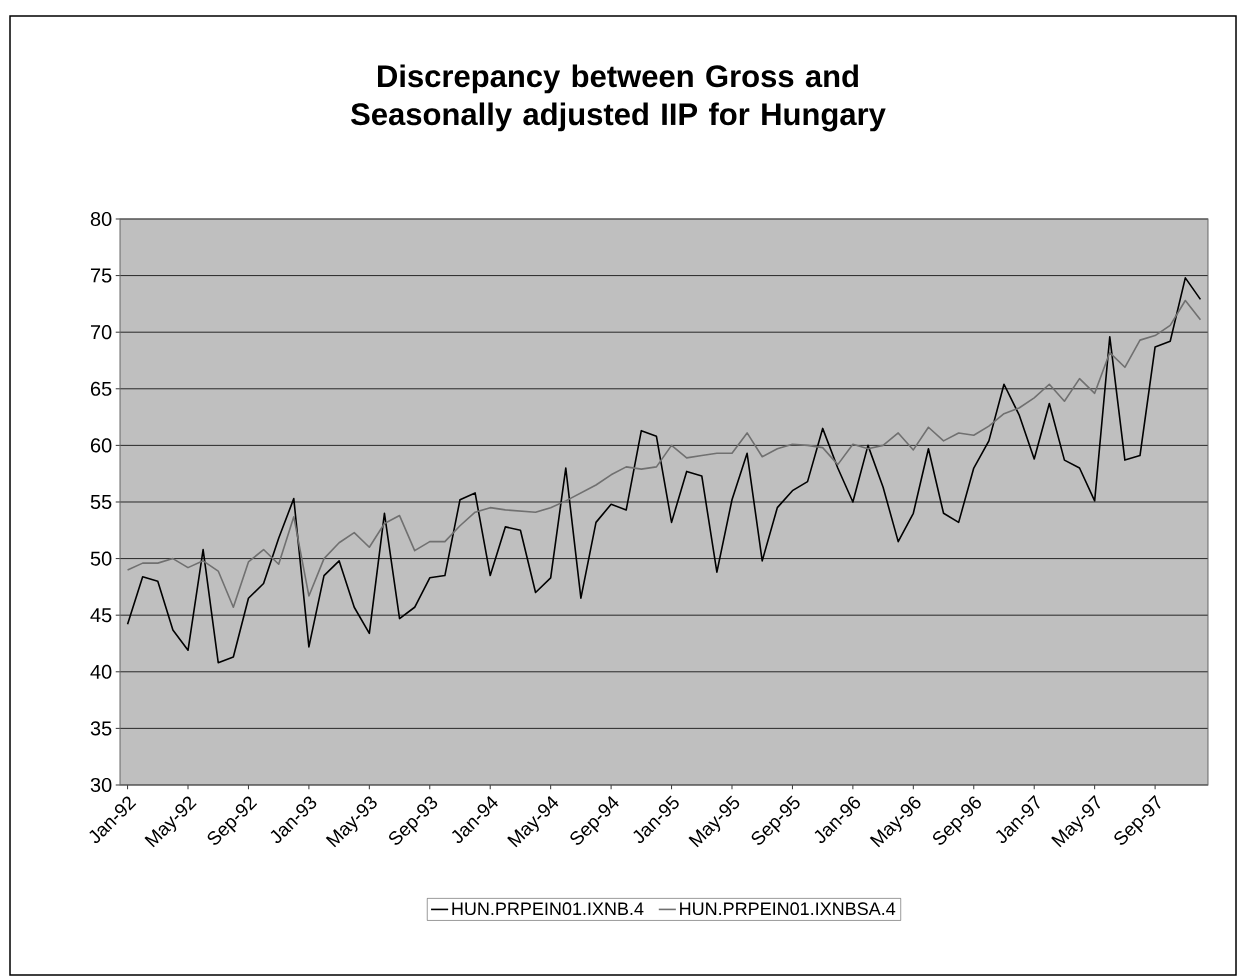 The width and height of the screenshot is (1237, 976). I want to click on y-tick-label: 35, so click(101, 728).